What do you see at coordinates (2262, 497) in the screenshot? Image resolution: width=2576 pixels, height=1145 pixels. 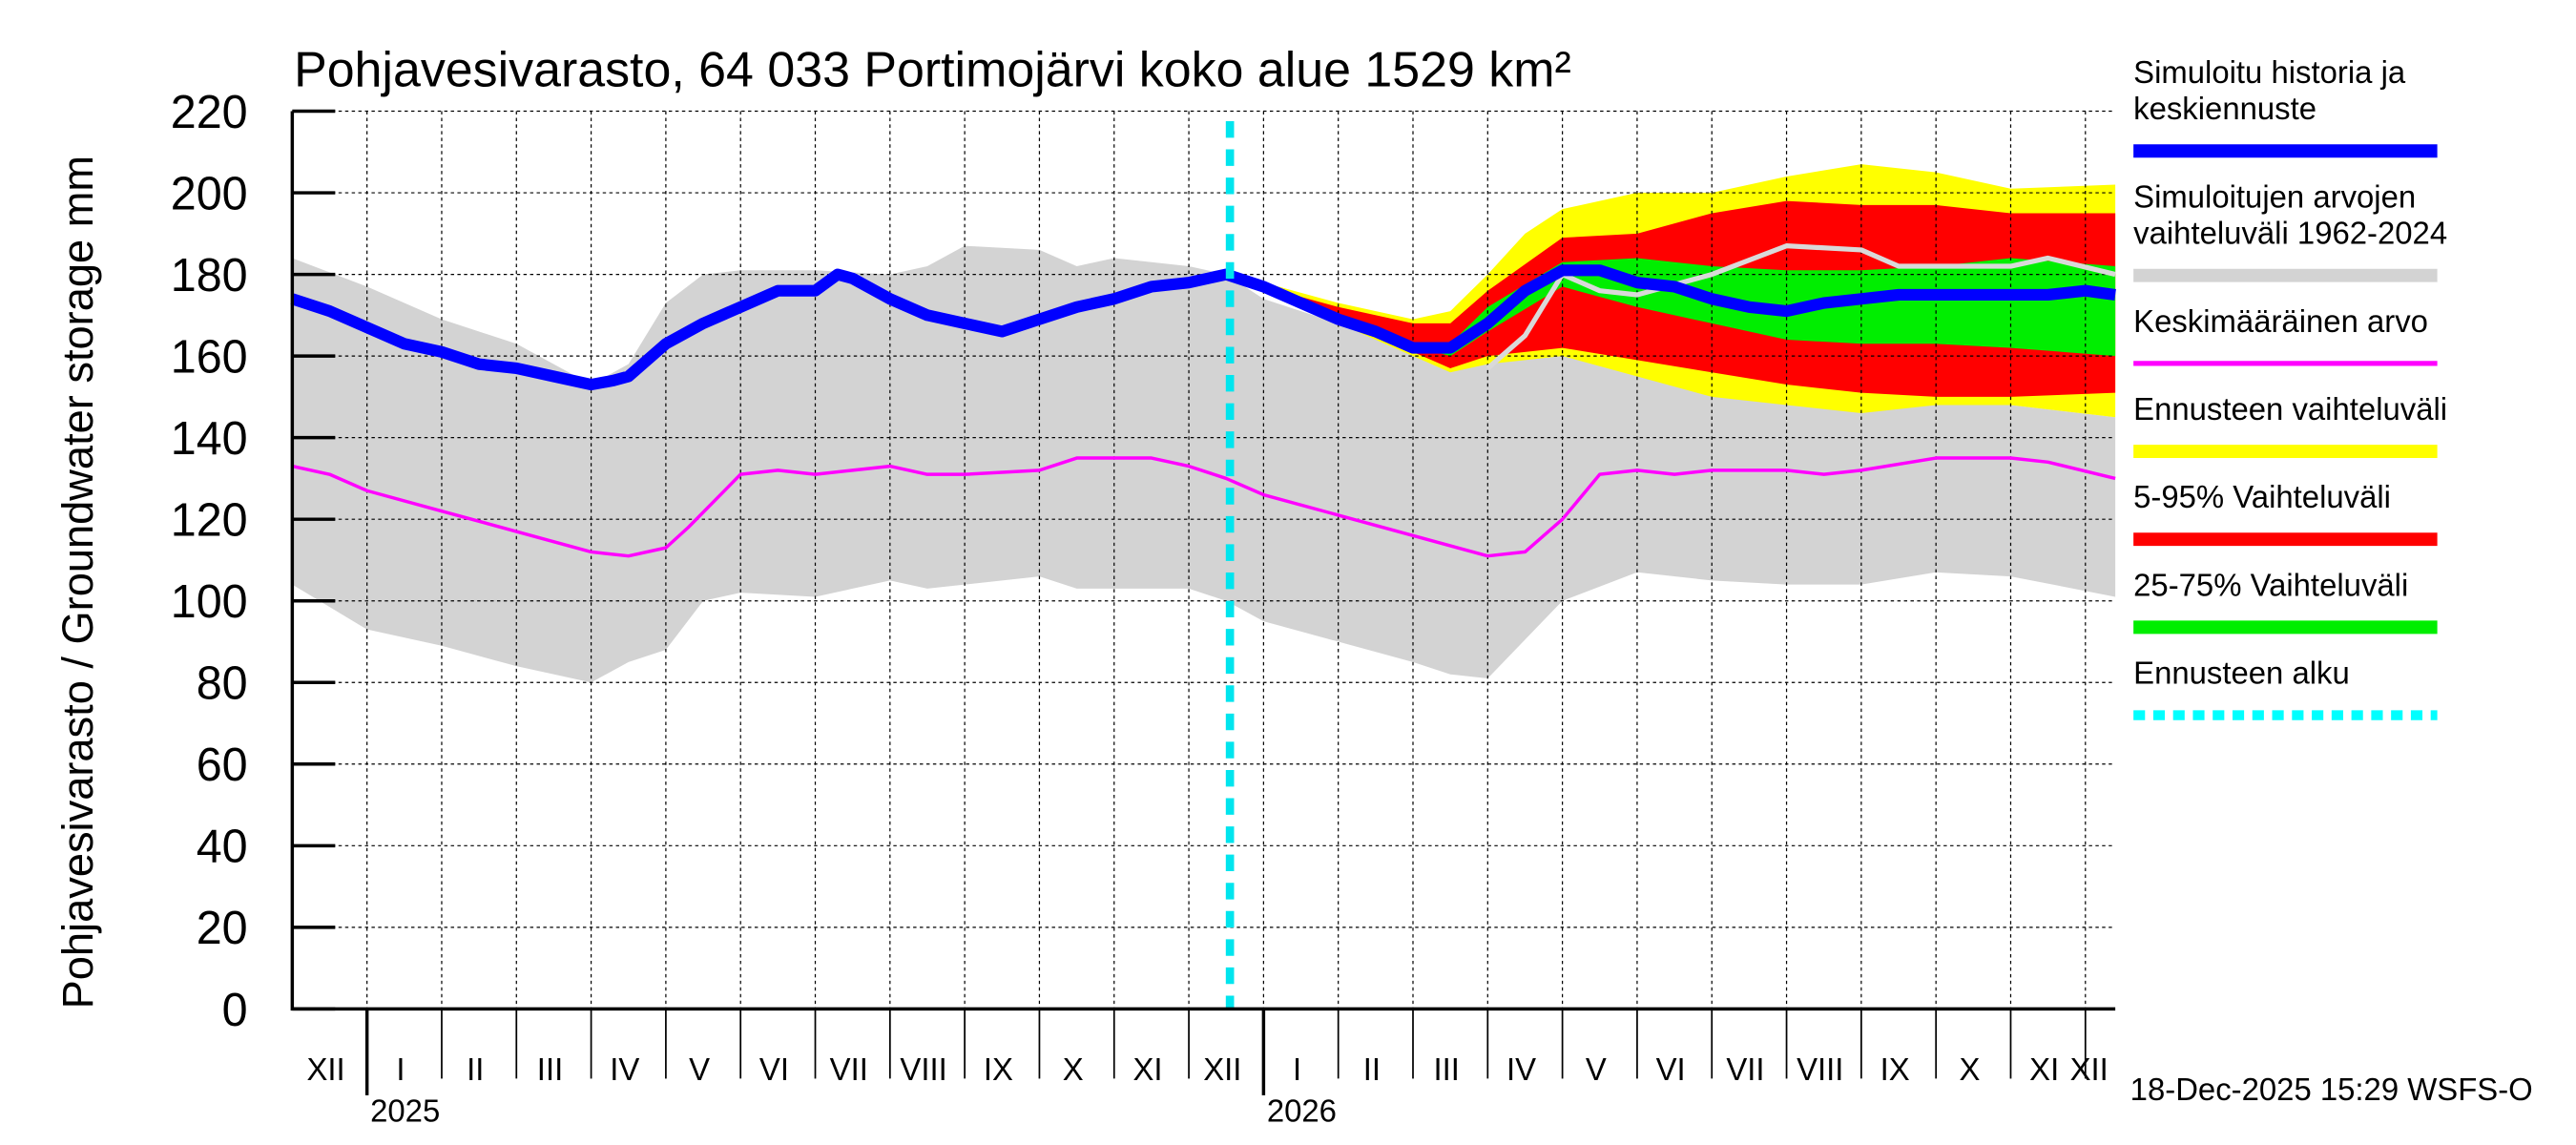 I see `legend-label: 5-95% Vaihteluväli` at bounding box center [2262, 497].